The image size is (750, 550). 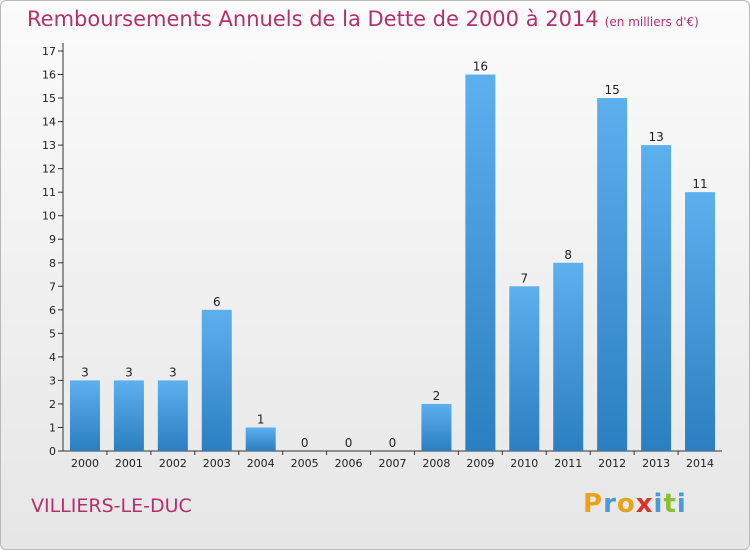 I want to click on y-tick-label: 7, so click(x=52, y=286).